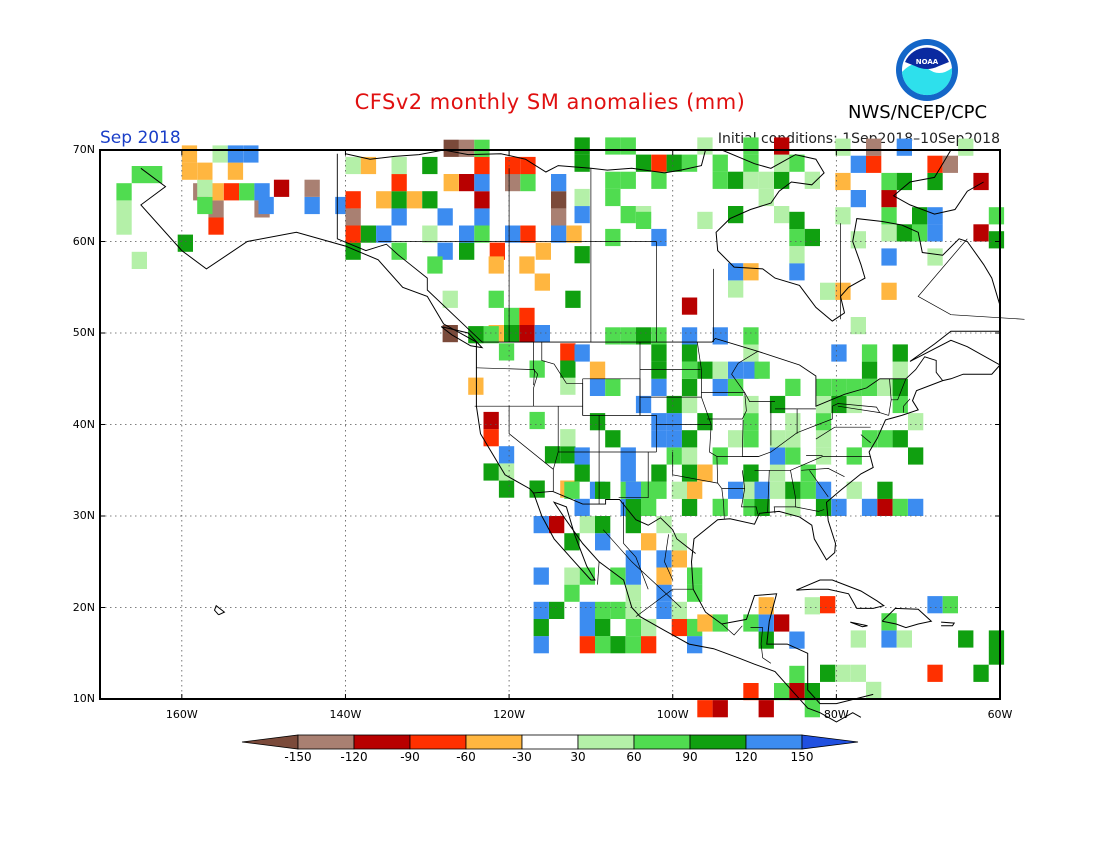 Image resolution: width=1100 pixels, height=850 pixels. Describe the element at coordinates (512, 199) in the screenshot. I see `region-nw-territories` at that location.